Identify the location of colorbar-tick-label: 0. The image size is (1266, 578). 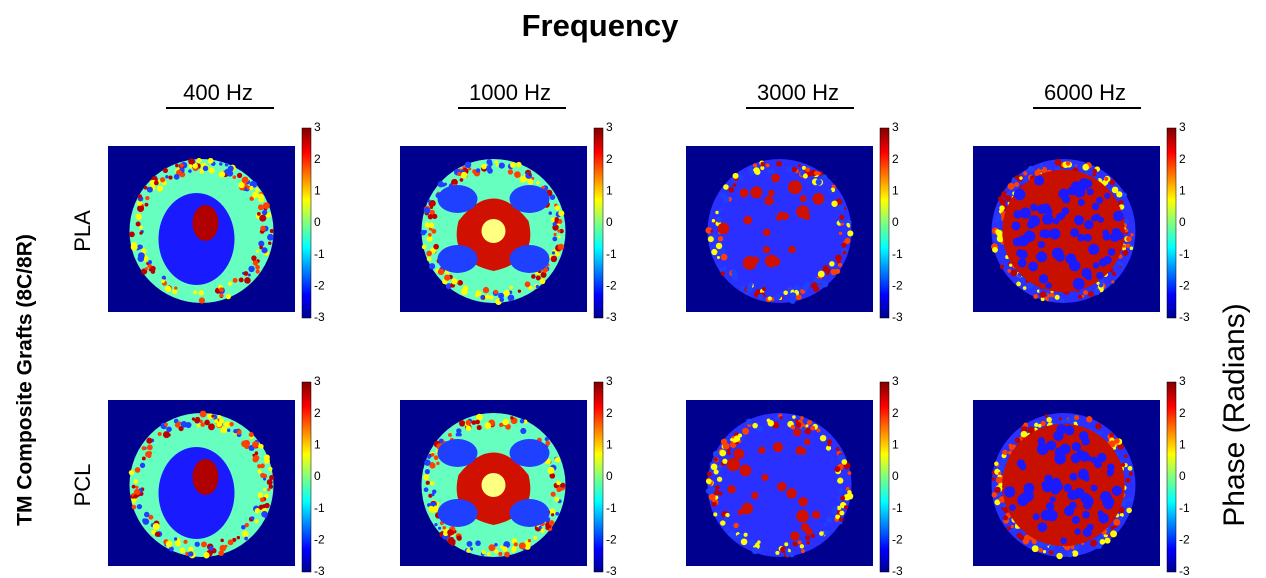
(895, 476).